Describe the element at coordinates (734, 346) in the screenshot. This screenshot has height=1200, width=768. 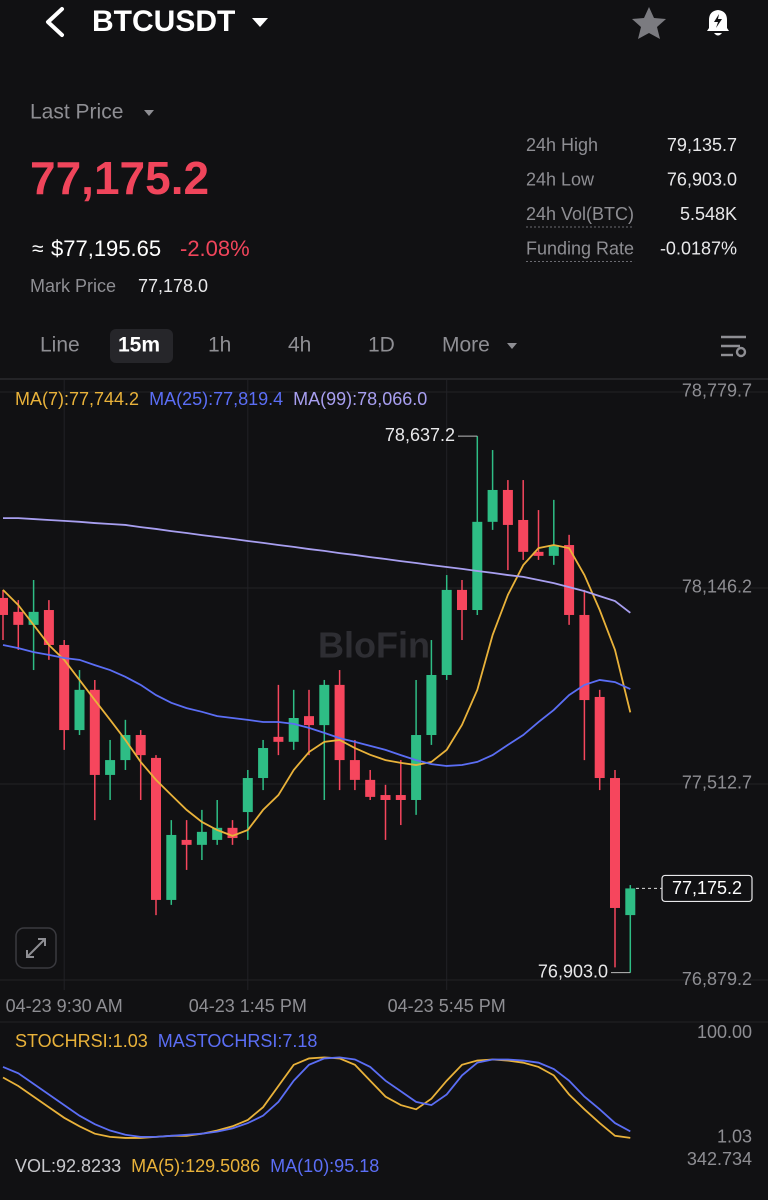
I see `chart-settings` at that location.